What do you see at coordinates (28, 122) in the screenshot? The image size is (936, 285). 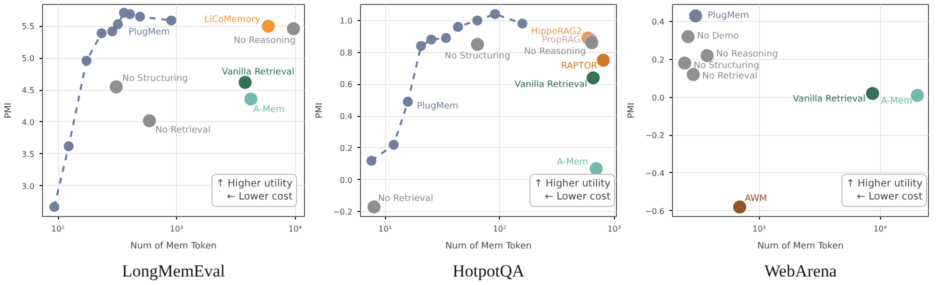 I see `y-tick-label: 4.0` at bounding box center [28, 122].